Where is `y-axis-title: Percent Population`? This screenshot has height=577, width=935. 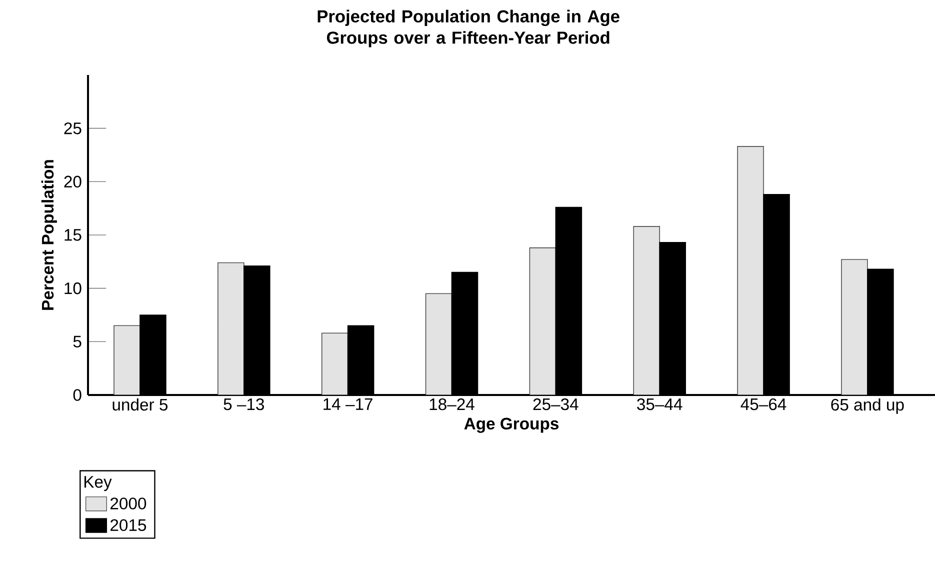 y-axis-title: Percent Population is located at coordinates (49, 235).